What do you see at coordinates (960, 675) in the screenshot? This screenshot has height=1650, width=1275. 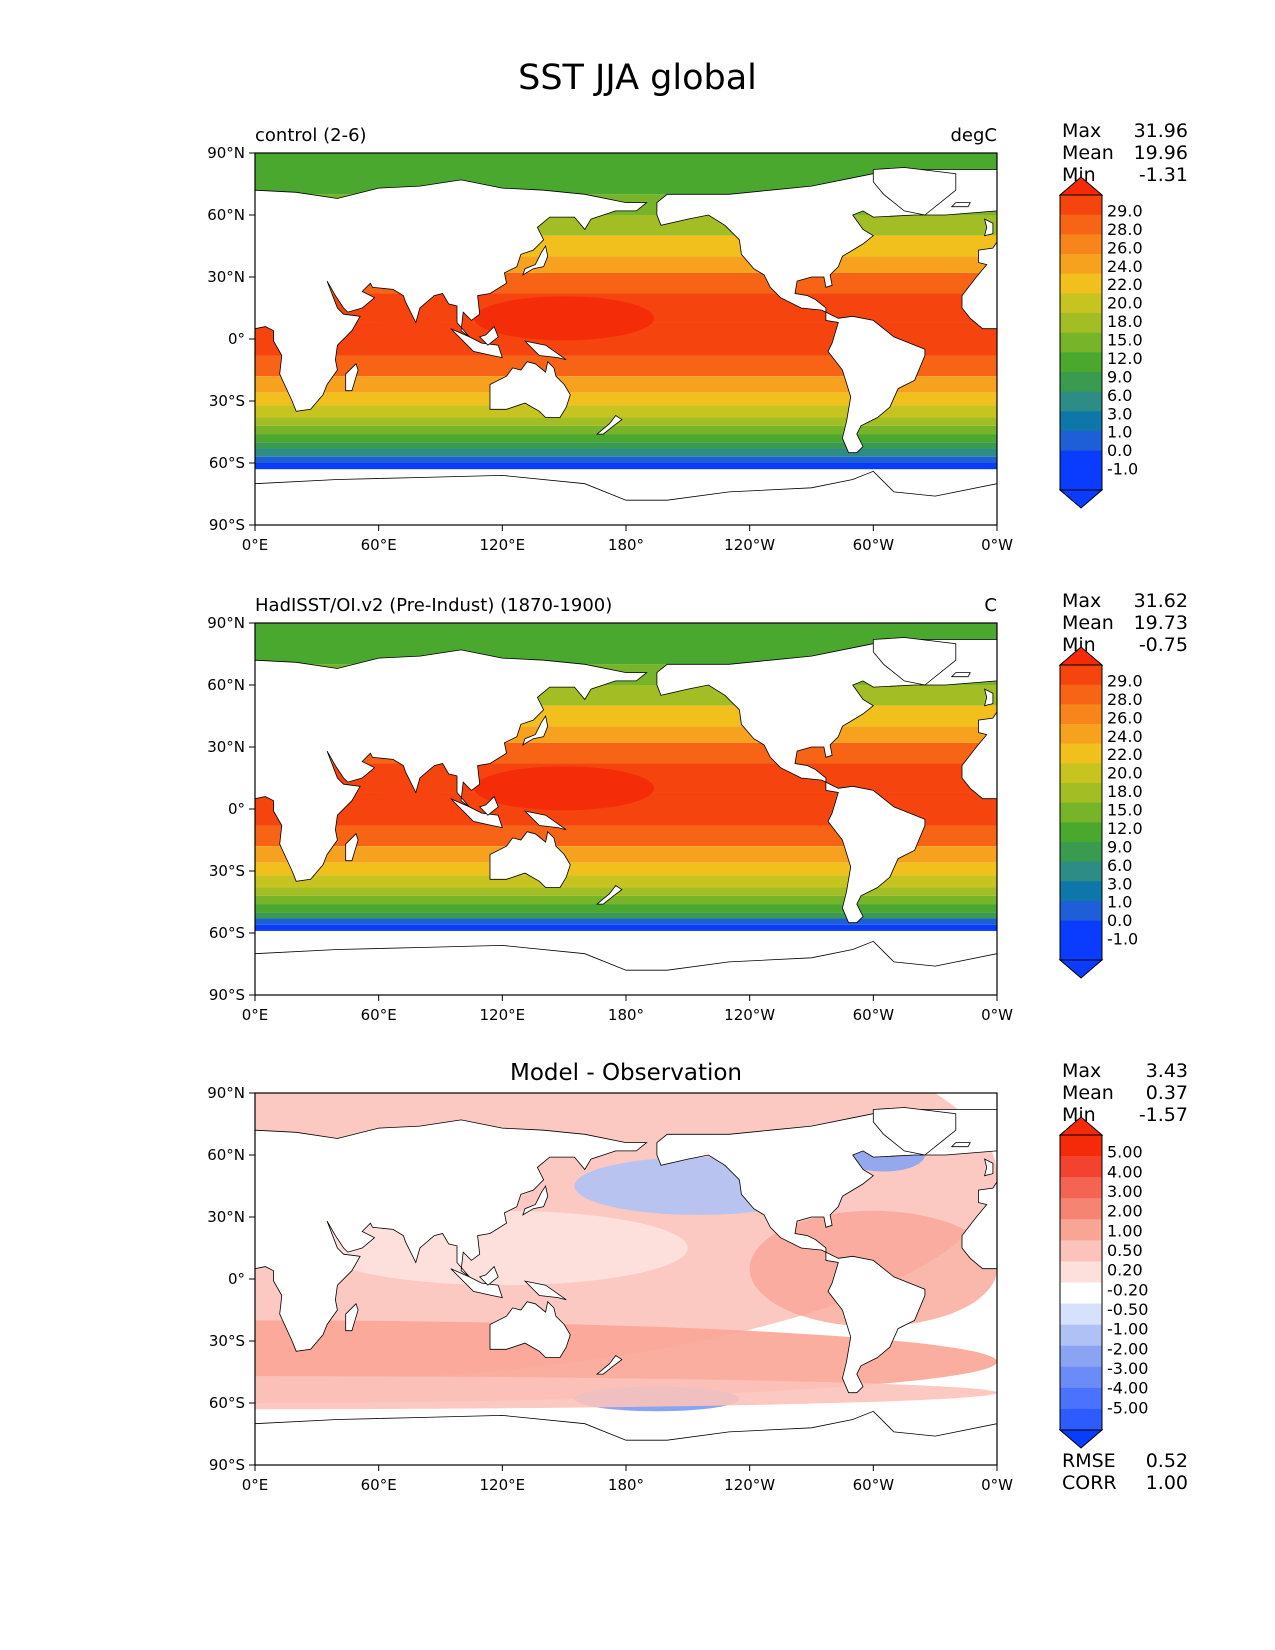 I see `landmass-iceland` at bounding box center [960, 675].